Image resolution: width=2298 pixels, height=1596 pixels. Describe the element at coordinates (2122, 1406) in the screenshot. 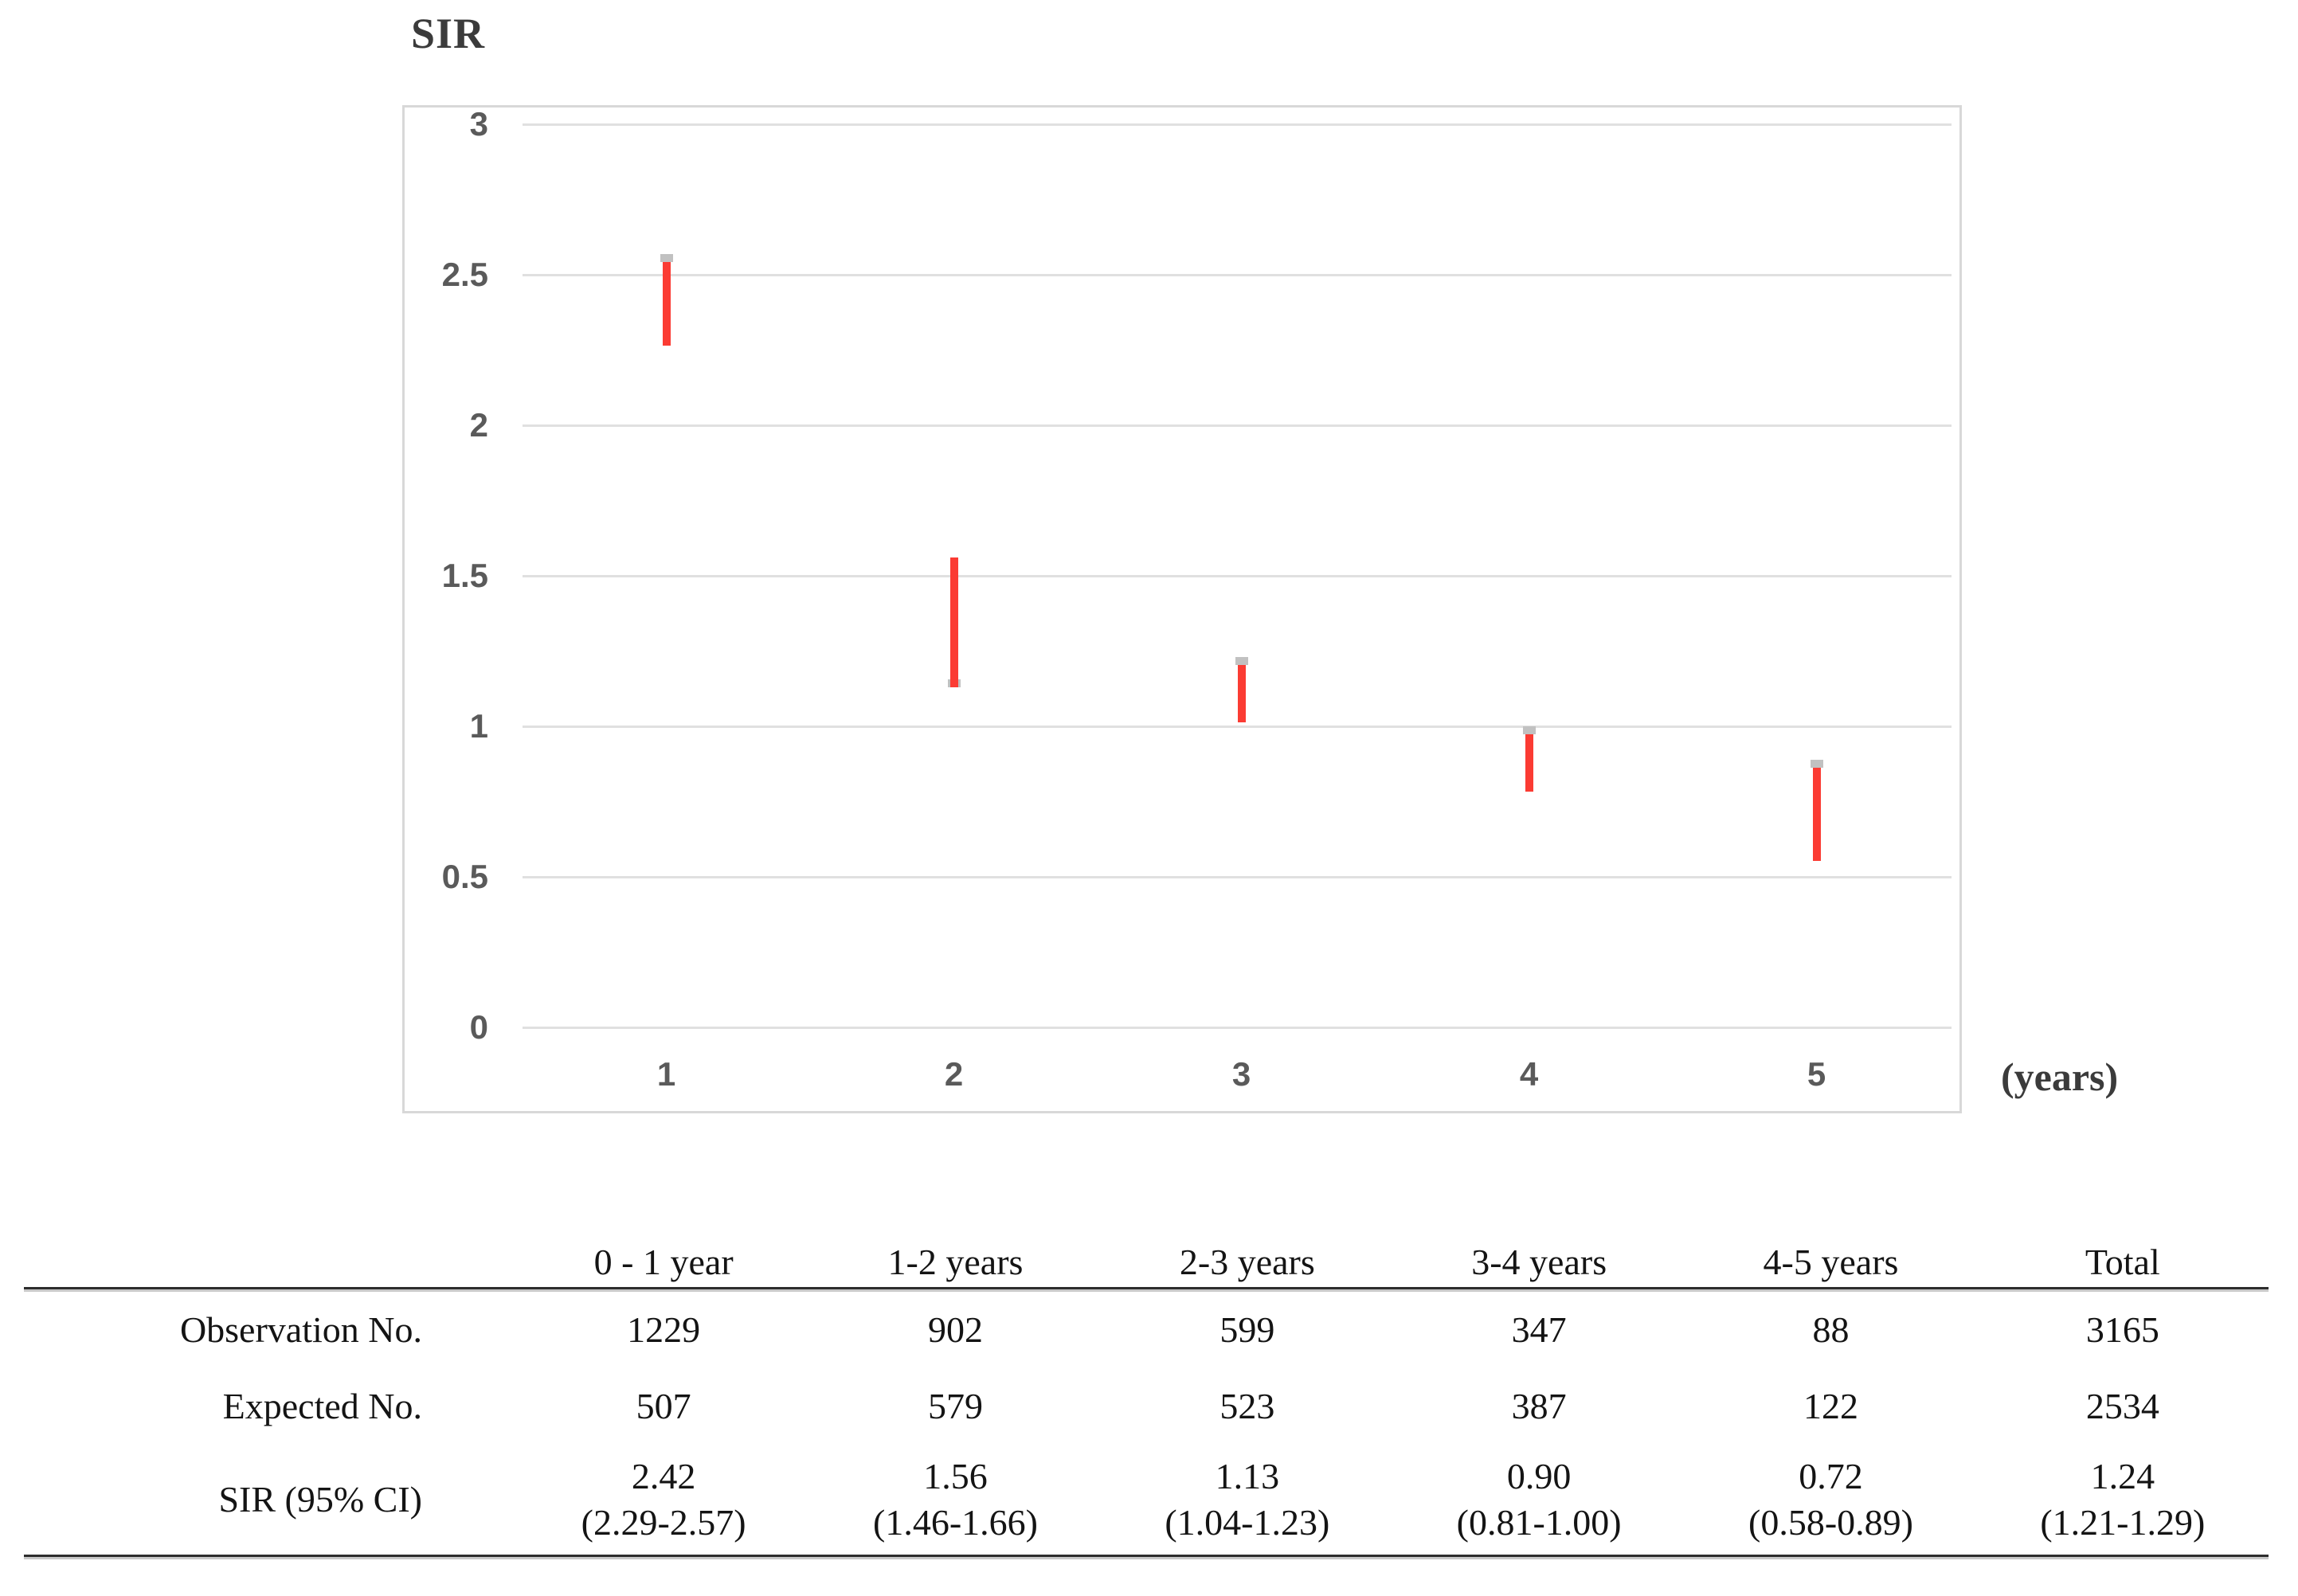

I see `table-cell: 2534` at that location.